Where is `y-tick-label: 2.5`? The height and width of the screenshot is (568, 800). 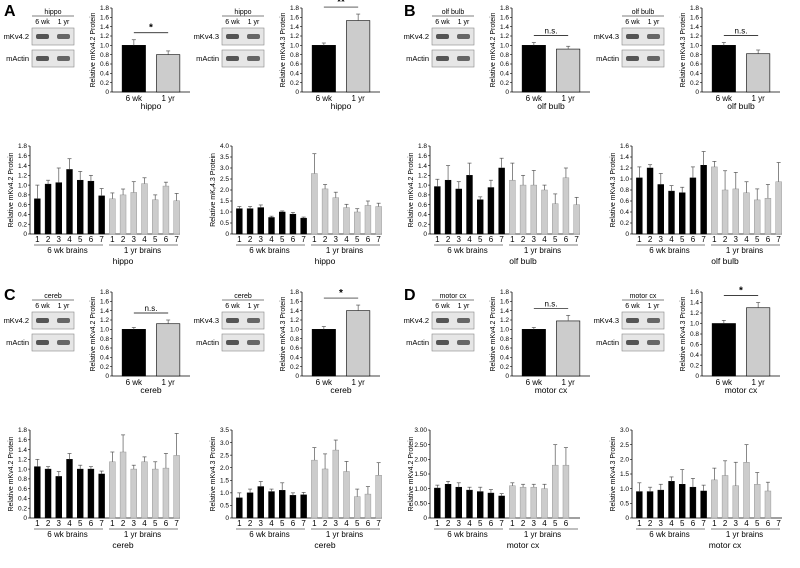 y-tick-label: 2.5 is located at coordinates (224, 179).